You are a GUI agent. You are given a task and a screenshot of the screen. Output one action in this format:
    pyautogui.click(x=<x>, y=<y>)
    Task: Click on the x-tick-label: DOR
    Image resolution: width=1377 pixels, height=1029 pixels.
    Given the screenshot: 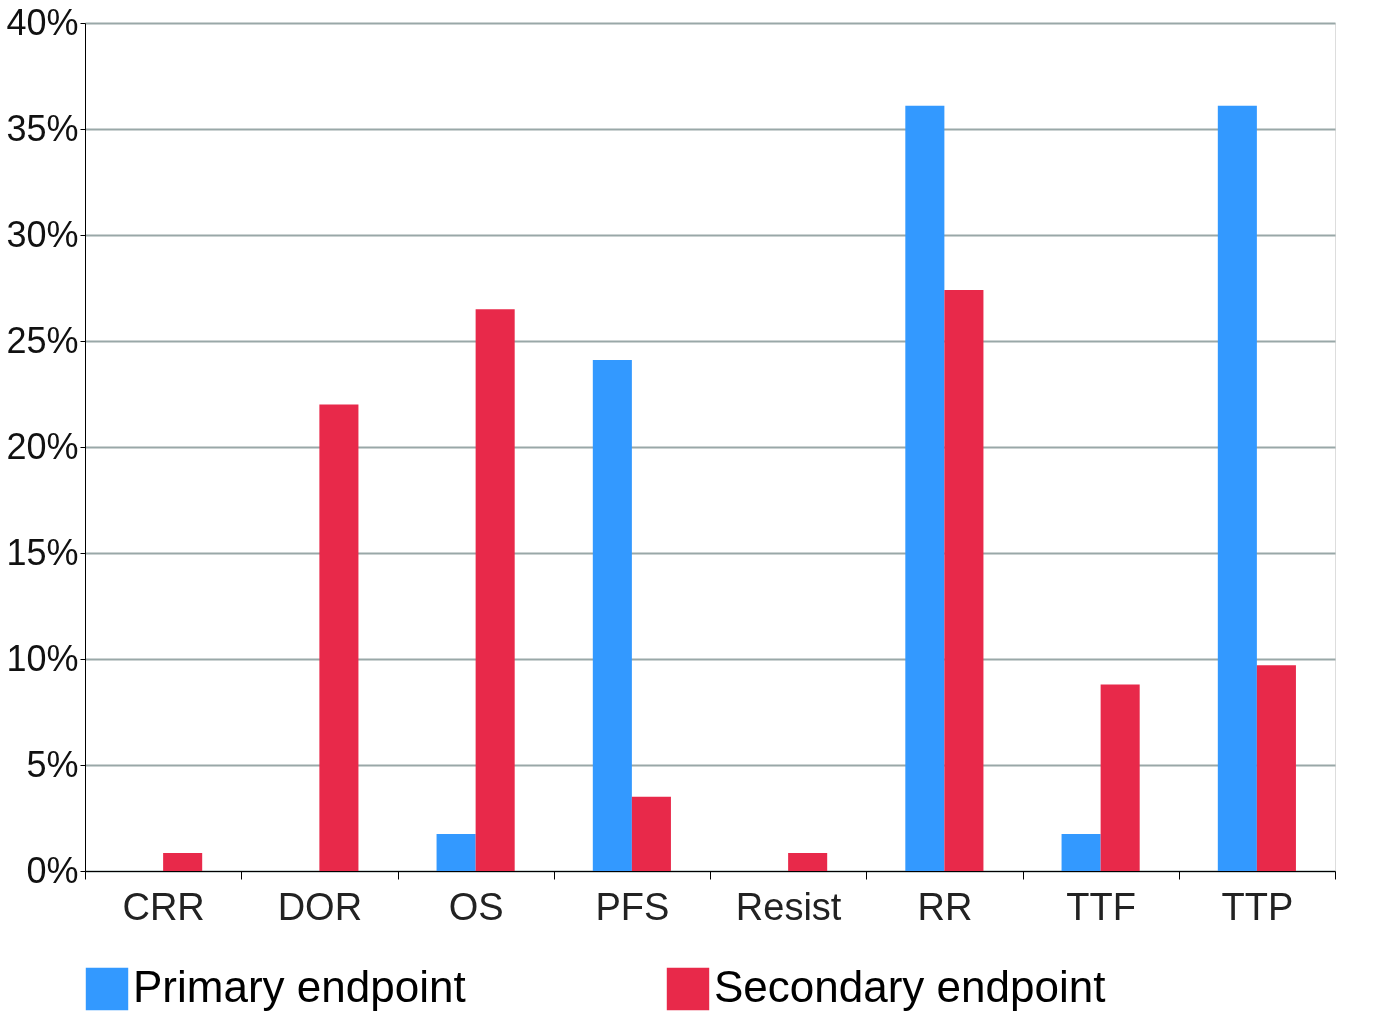 What is the action you would take?
    pyautogui.click(x=320, y=906)
    